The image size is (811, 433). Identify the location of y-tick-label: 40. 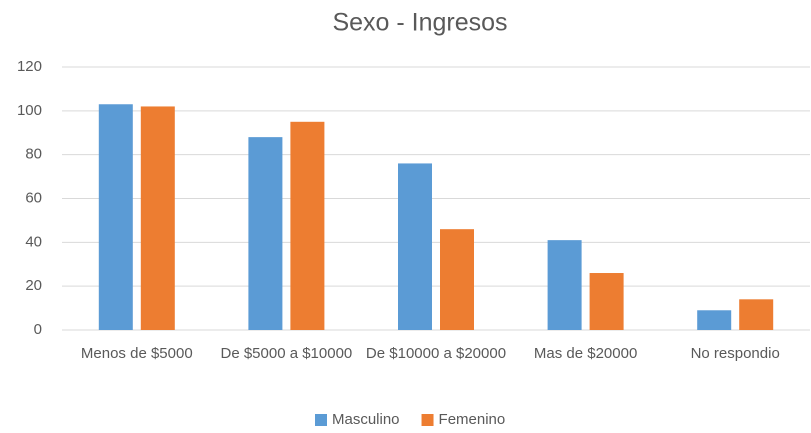
(33, 241).